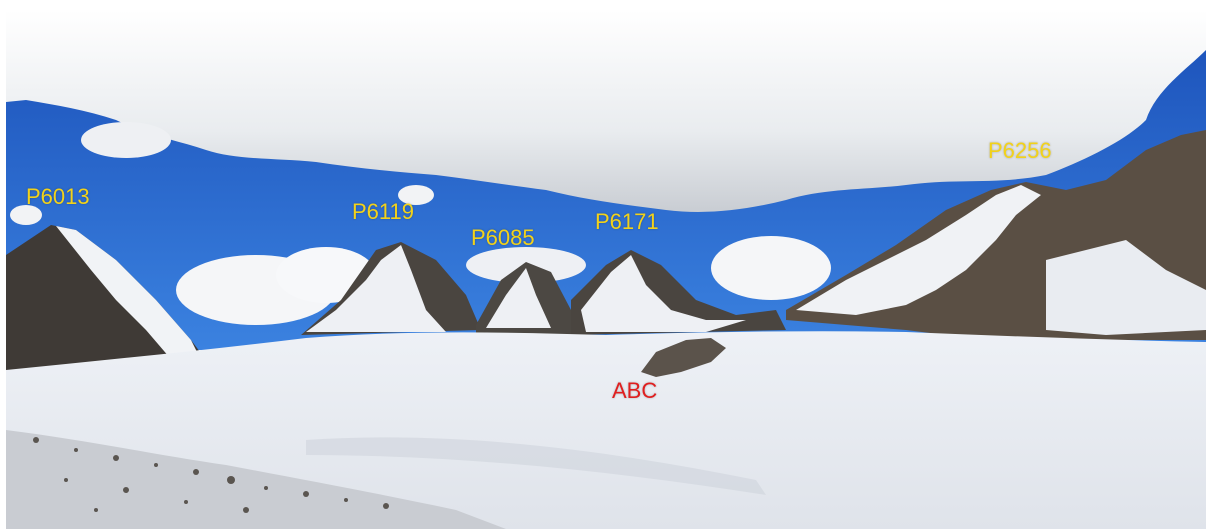  Describe the element at coordinates (383, 211) in the screenshot. I see `peak-label-p6119: P6119` at that location.